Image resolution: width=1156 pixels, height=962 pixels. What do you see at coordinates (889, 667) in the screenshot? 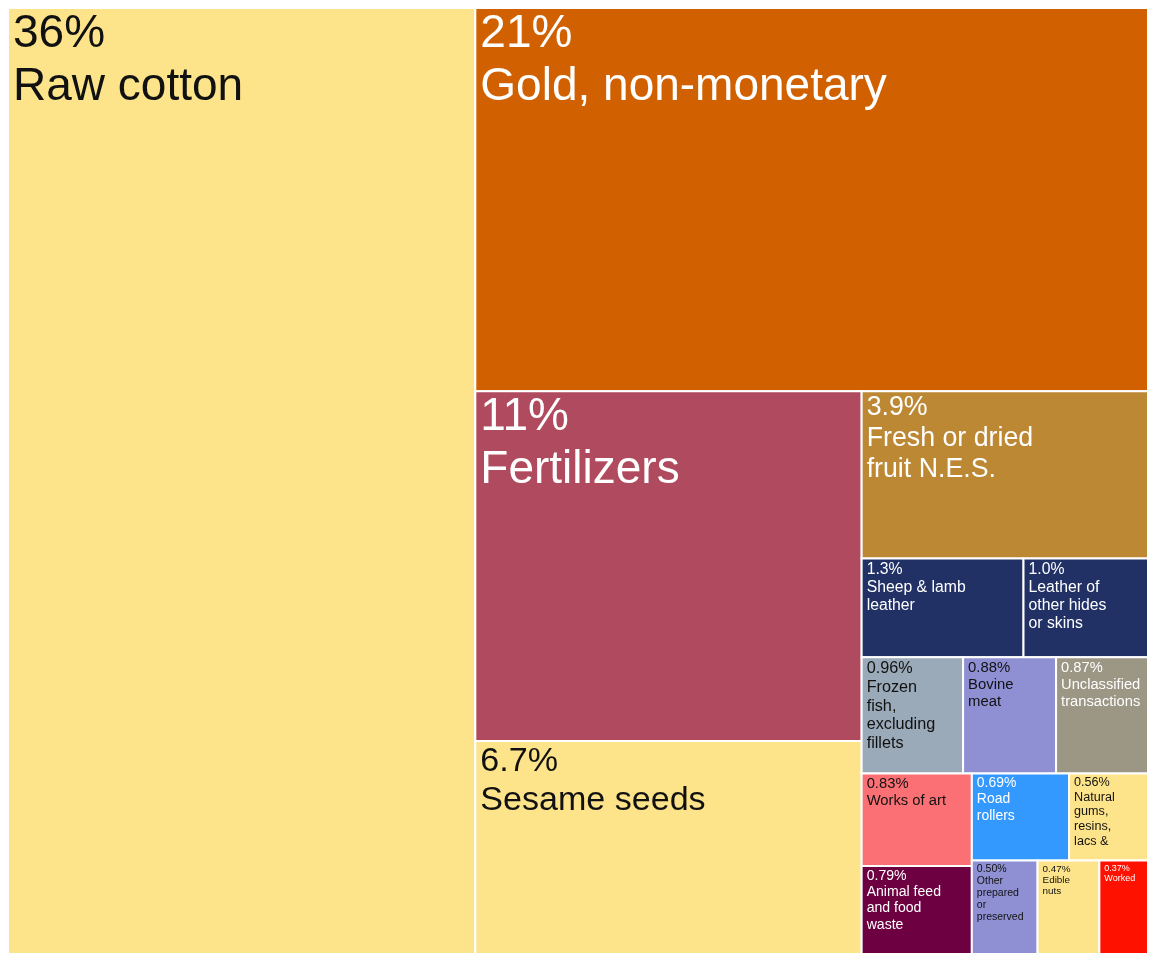
I see `data-label: 0.96%` at bounding box center [889, 667].